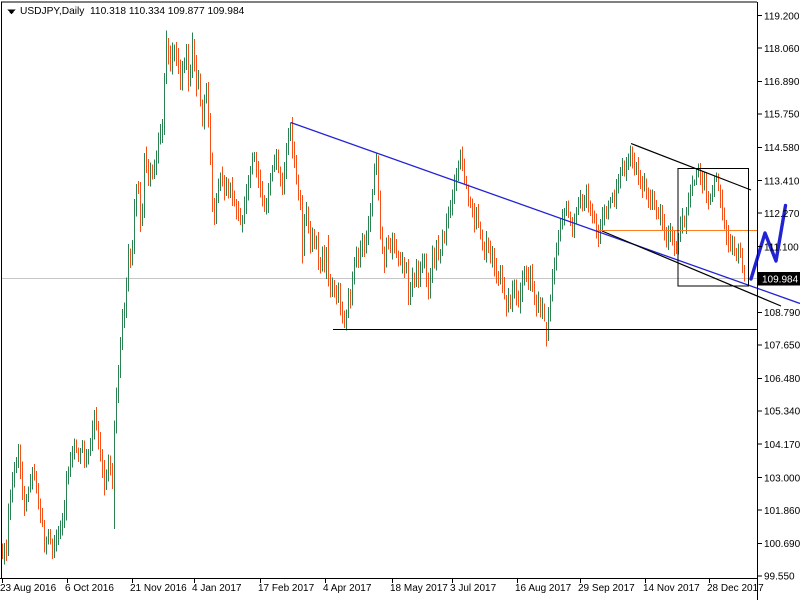  Describe the element at coordinates (543, 588) in the screenshot. I see `svg-text: 16 Aug 2017` at that location.